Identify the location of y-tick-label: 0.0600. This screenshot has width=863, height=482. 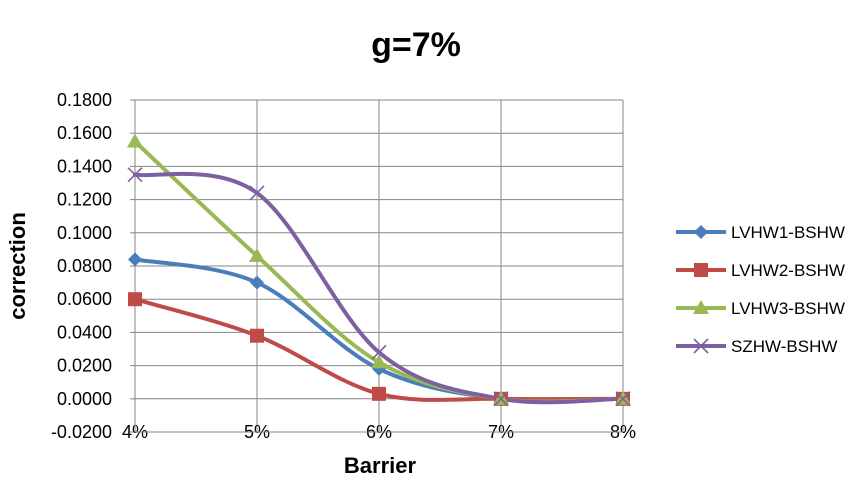
(84, 299).